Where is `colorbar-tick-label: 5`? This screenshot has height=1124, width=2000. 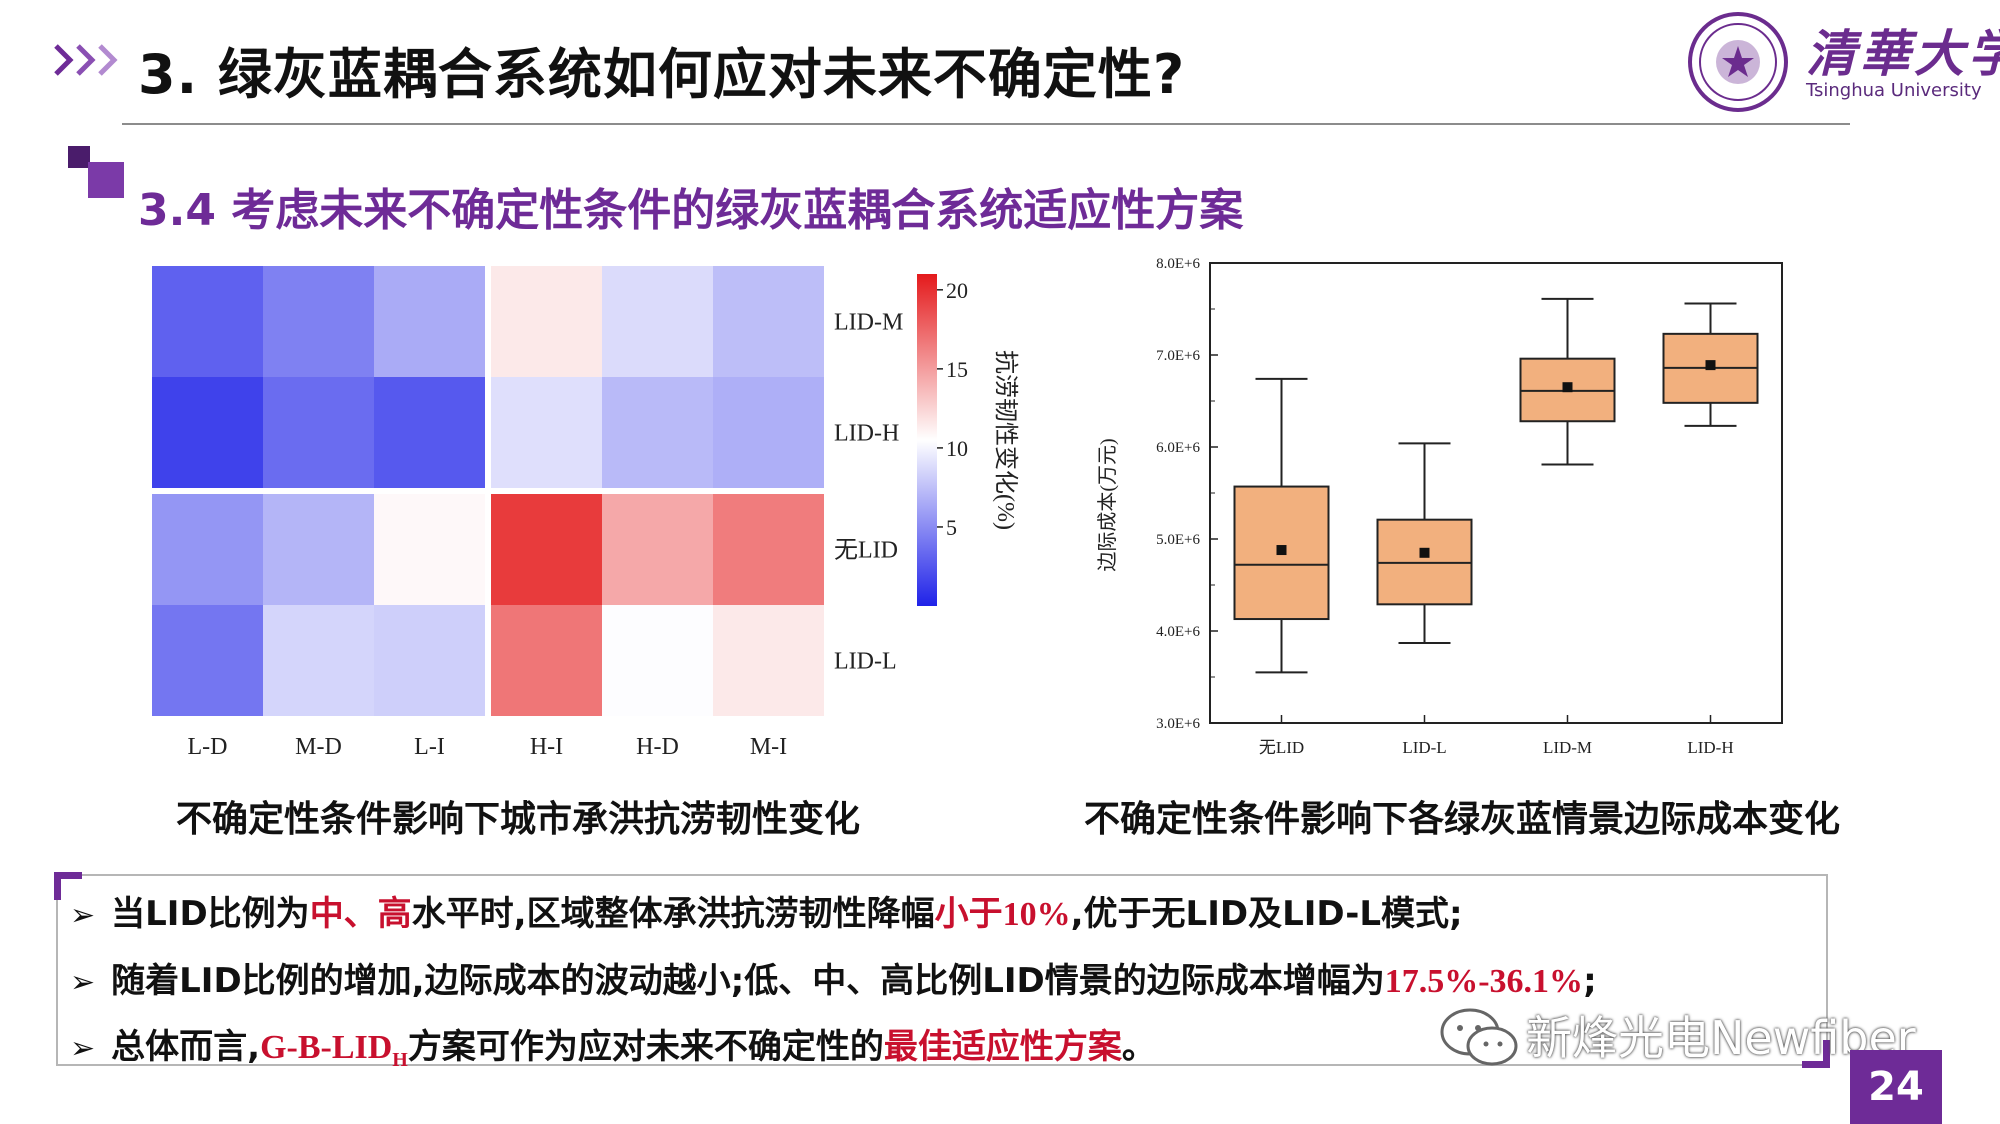
colorbar-tick-label: 5 is located at coordinates (951, 527).